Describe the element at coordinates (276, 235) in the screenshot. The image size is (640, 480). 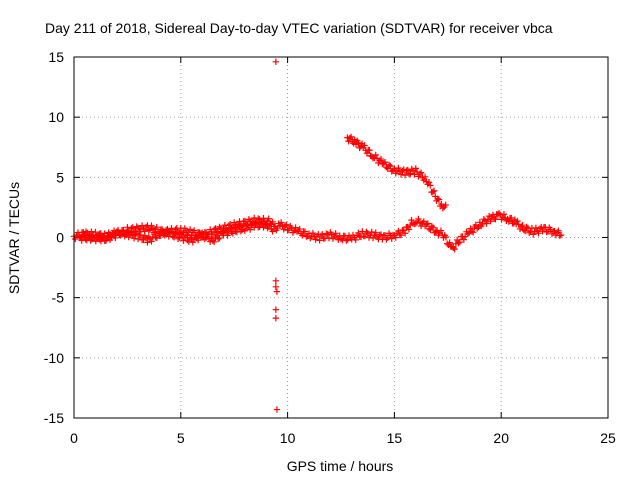
I see `series-outliers` at that location.